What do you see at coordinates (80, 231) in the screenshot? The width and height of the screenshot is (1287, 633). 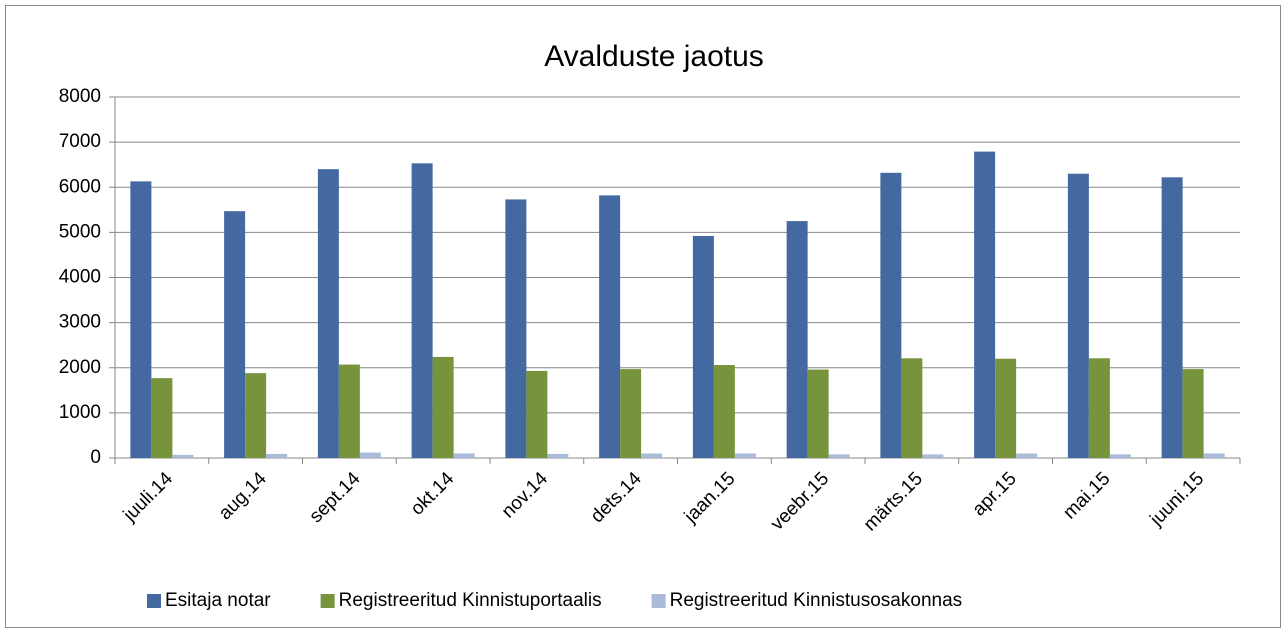 I see `y-tick-label: 5000` at bounding box center [80, 231].